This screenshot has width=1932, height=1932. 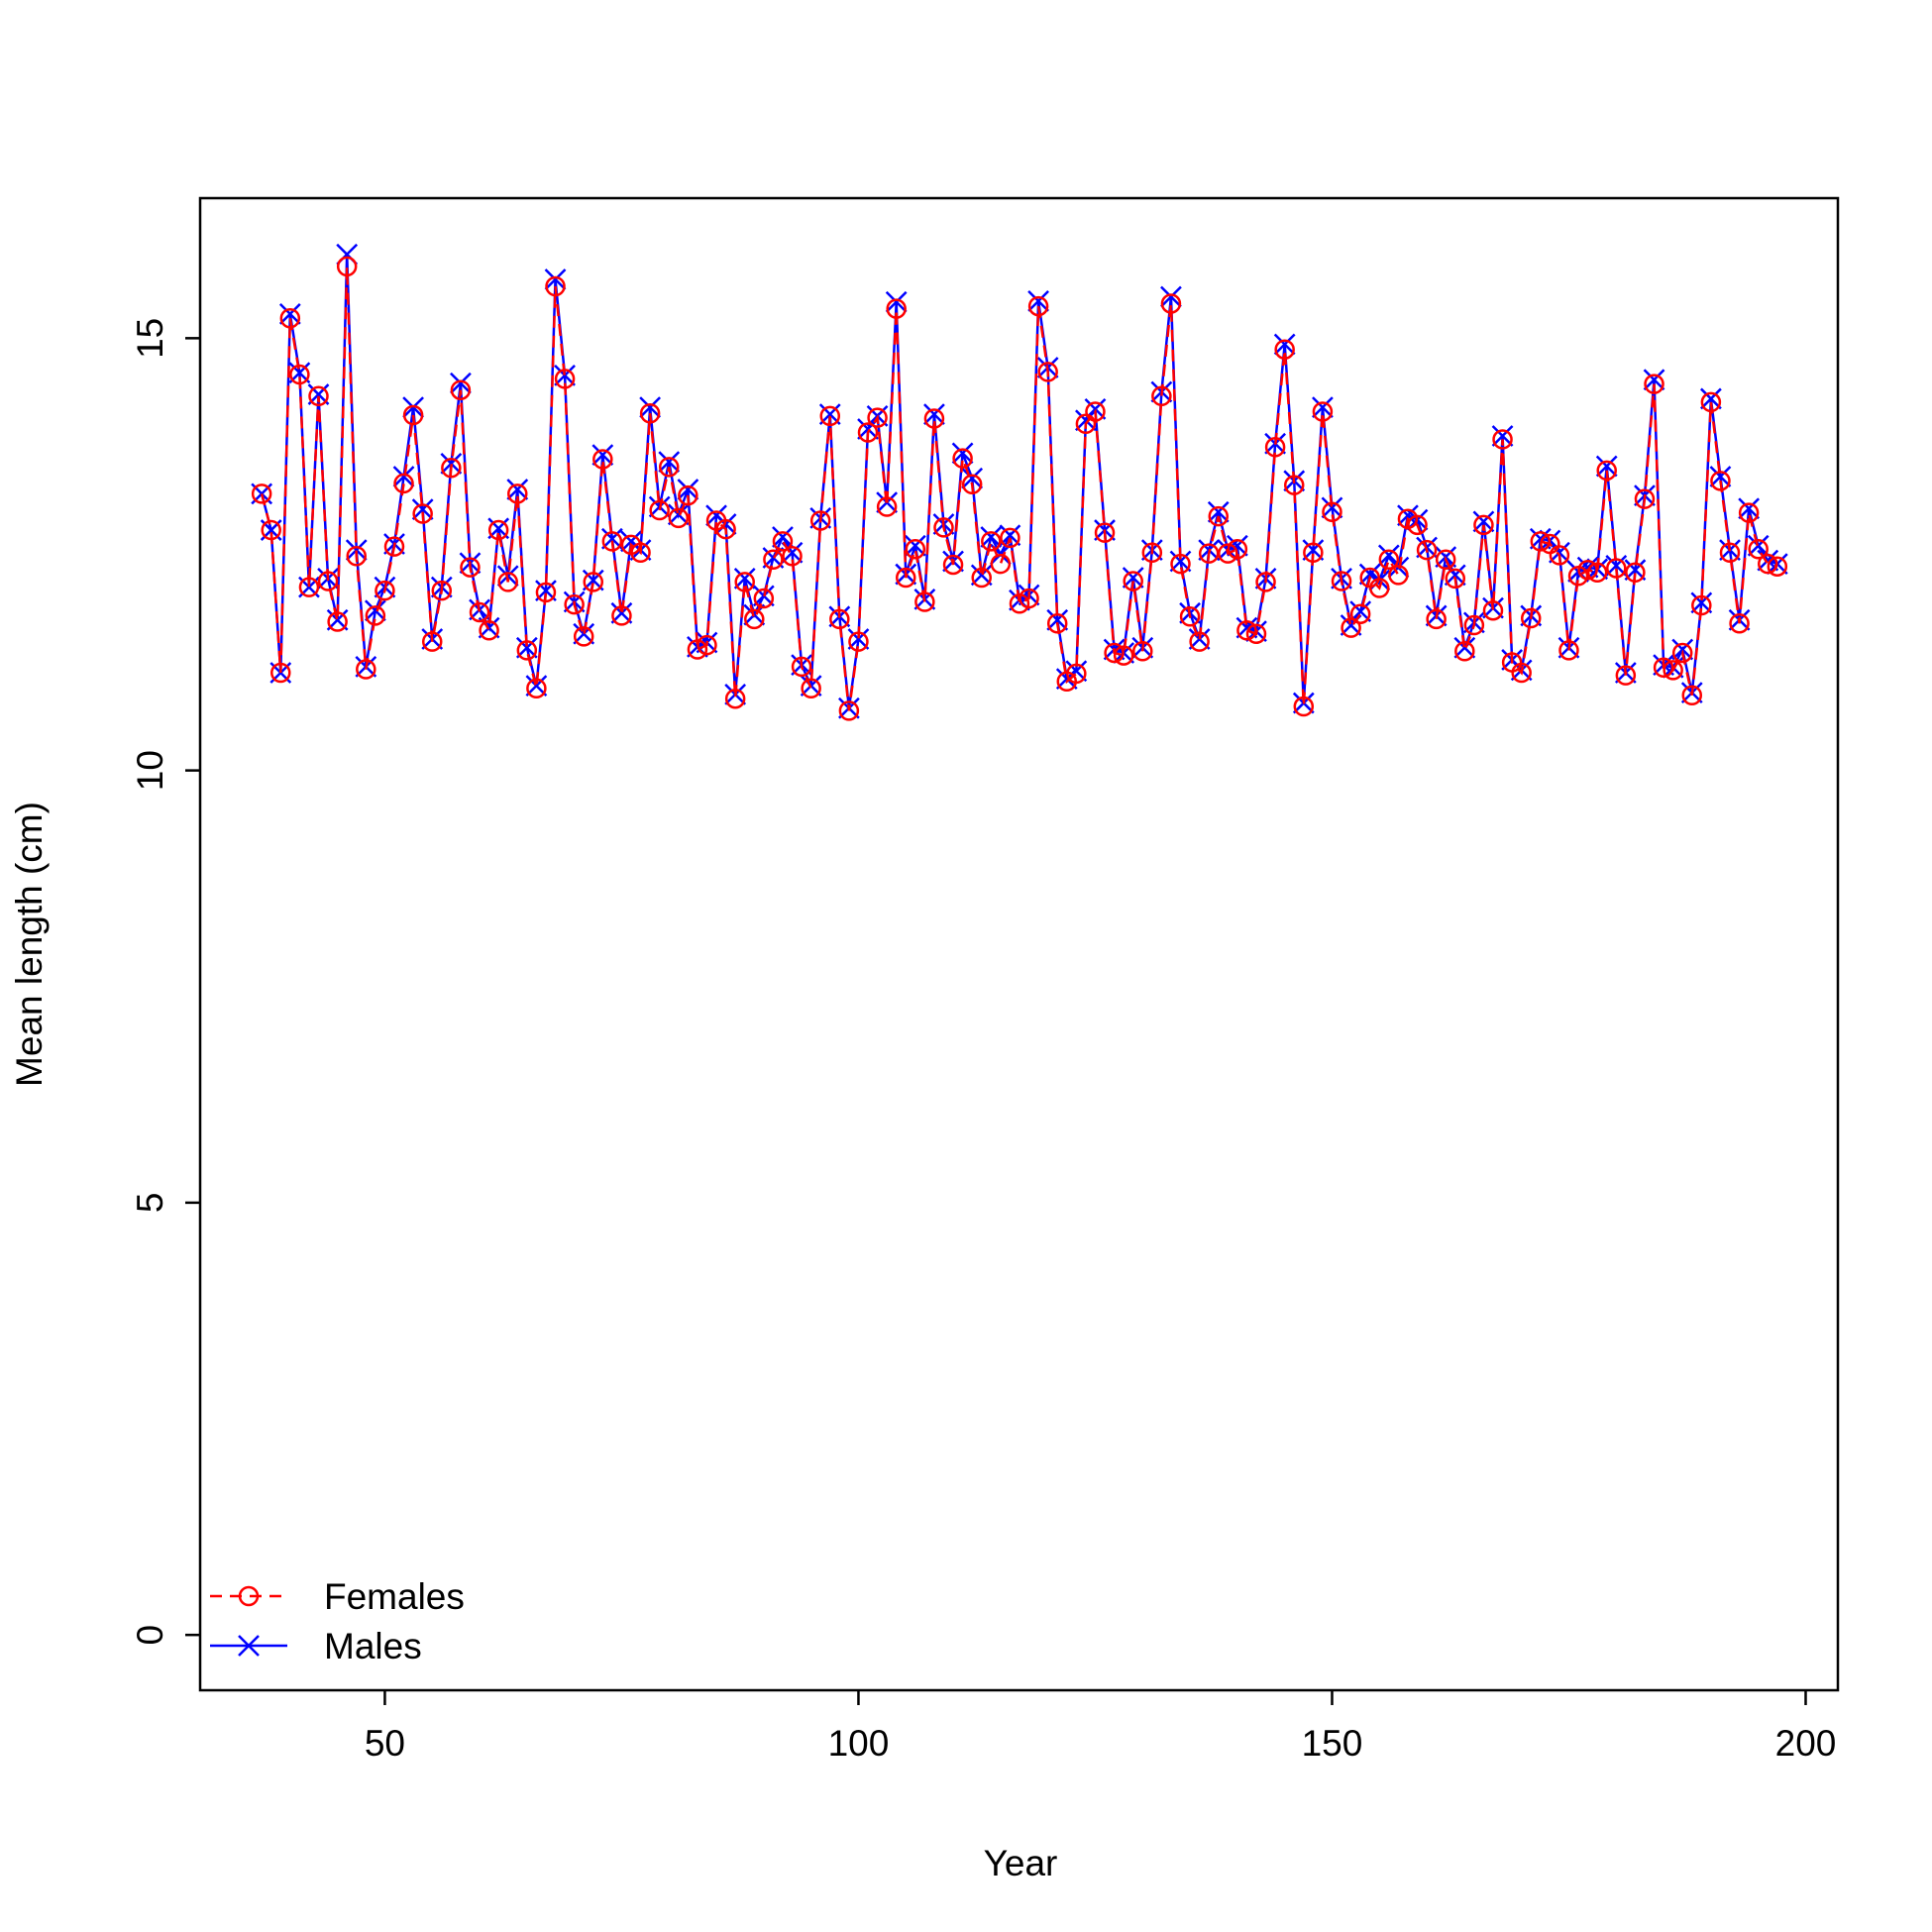 I want to click on legend-label: Females, so click(x=394, y=1596).